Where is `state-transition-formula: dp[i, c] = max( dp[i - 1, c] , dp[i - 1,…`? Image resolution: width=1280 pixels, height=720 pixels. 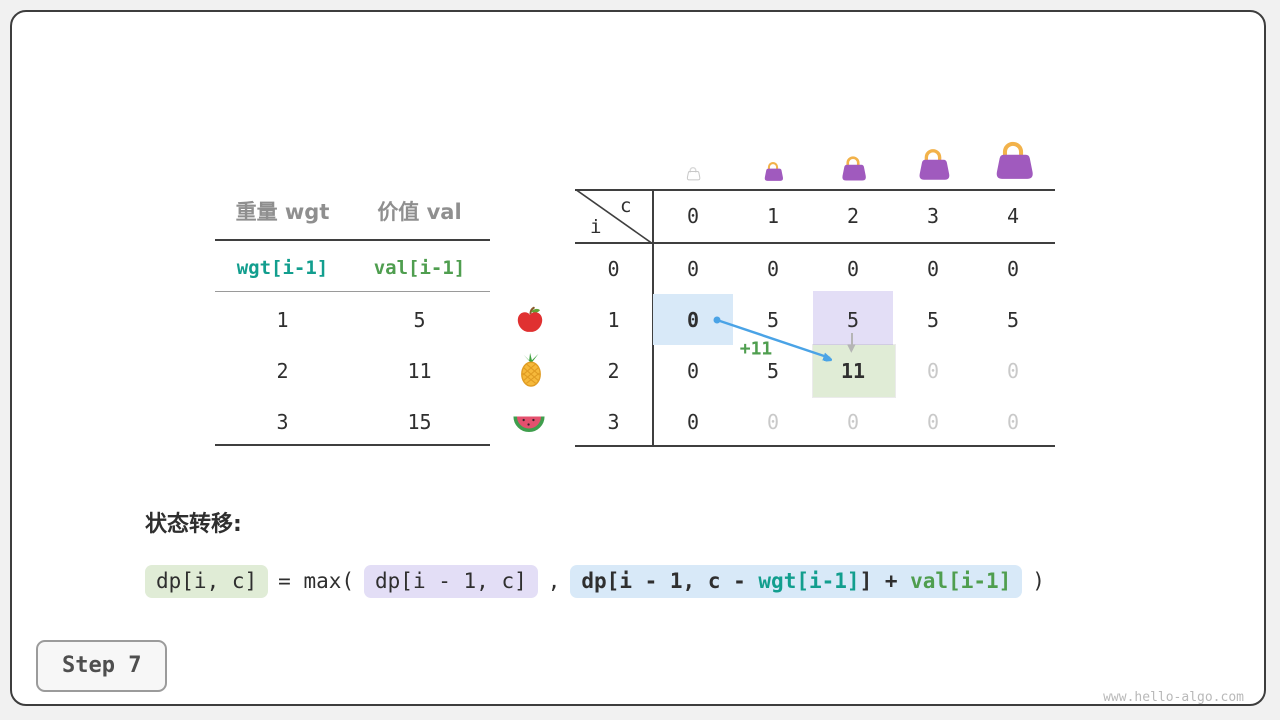
state-transition-formula: dp[i, c] = max( dp[i - 1, c] , dp[i - 1,… is located at coordinates (595, 581).